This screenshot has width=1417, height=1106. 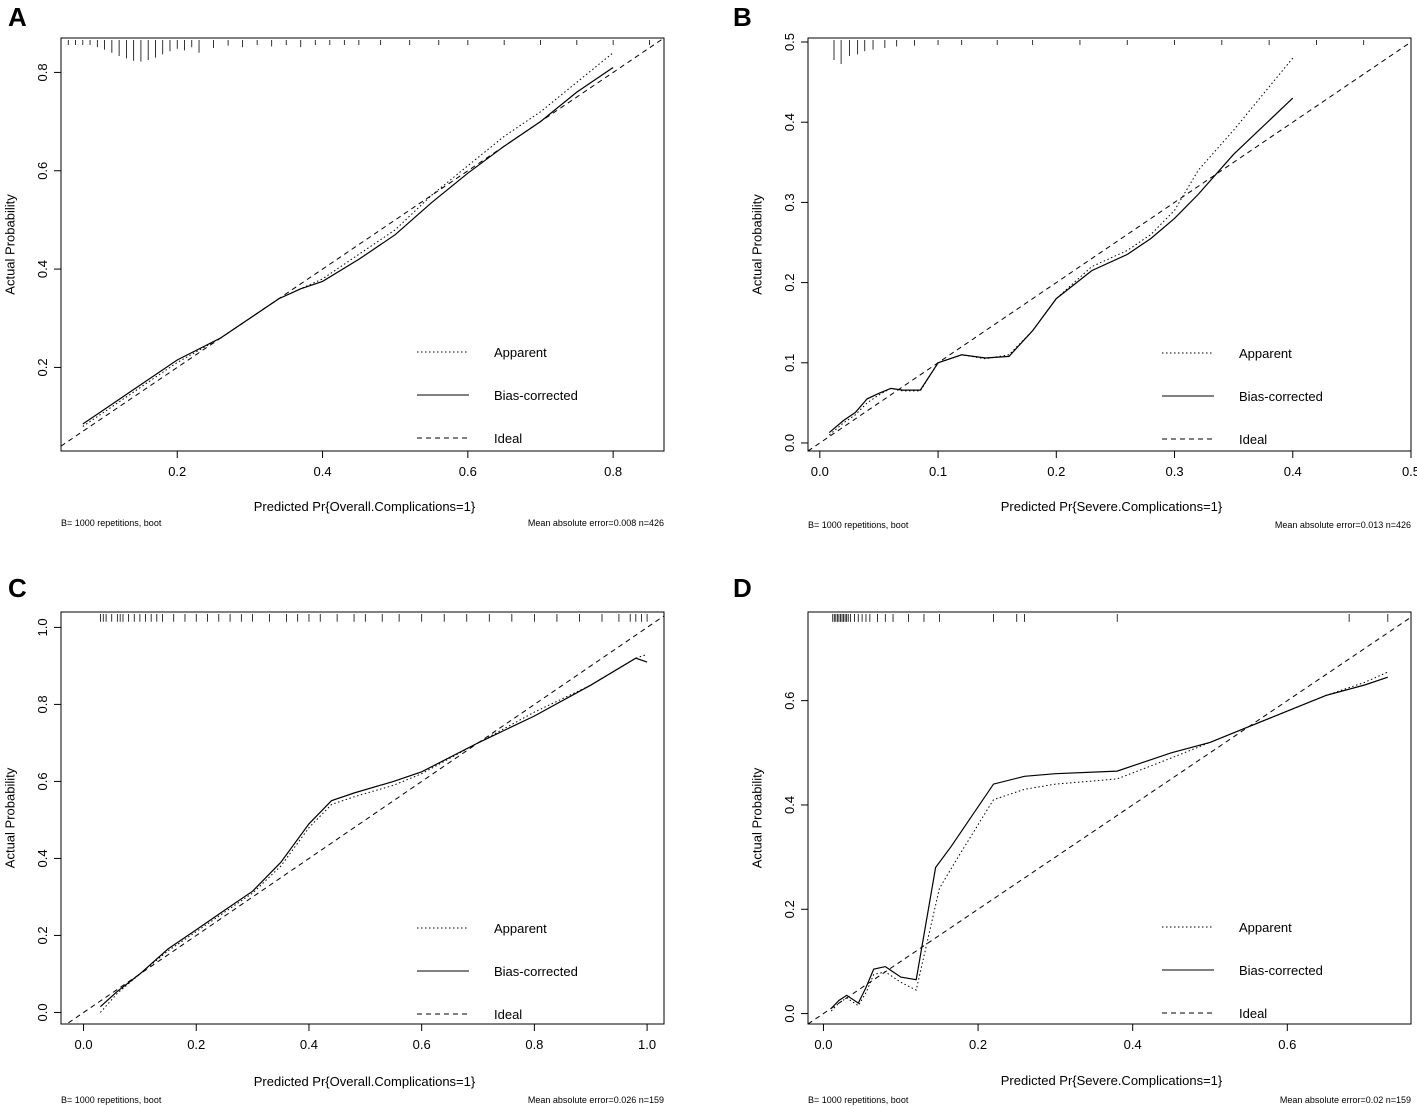 What do you see at coordinates (1174, 471) in the screenshot?
I see `x-tick-label: 0.3` at bounding box center [1174, 471].